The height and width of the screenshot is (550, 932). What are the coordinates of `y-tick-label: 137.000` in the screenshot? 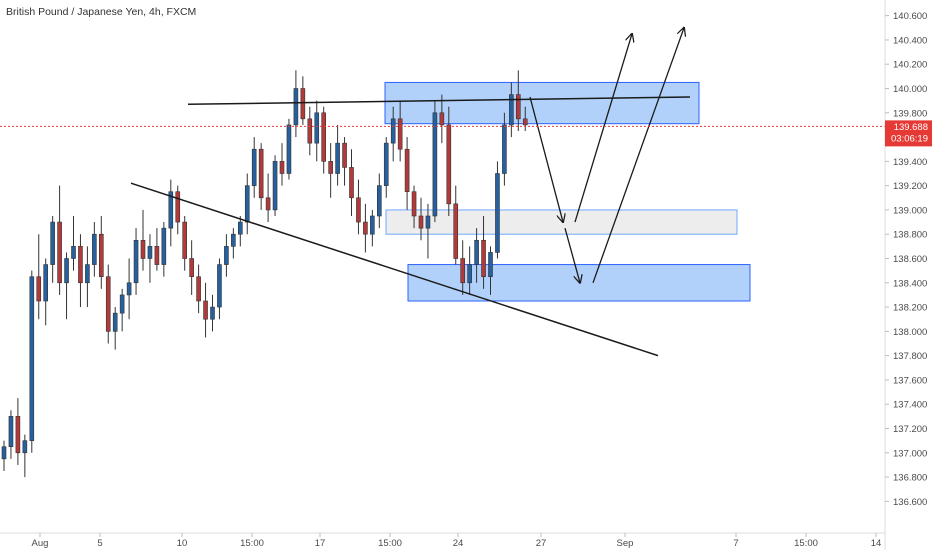 It's located at (910, 453).